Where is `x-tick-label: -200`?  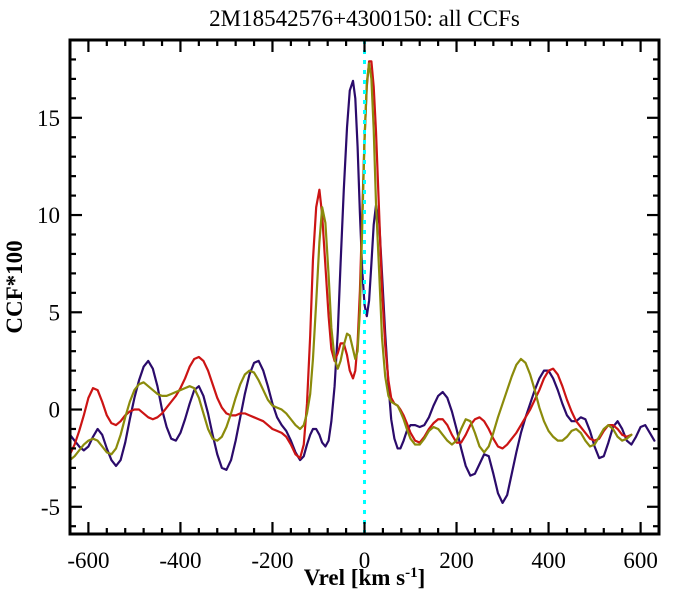
x-tick-label: -200 is located at coordinates (272, 560).